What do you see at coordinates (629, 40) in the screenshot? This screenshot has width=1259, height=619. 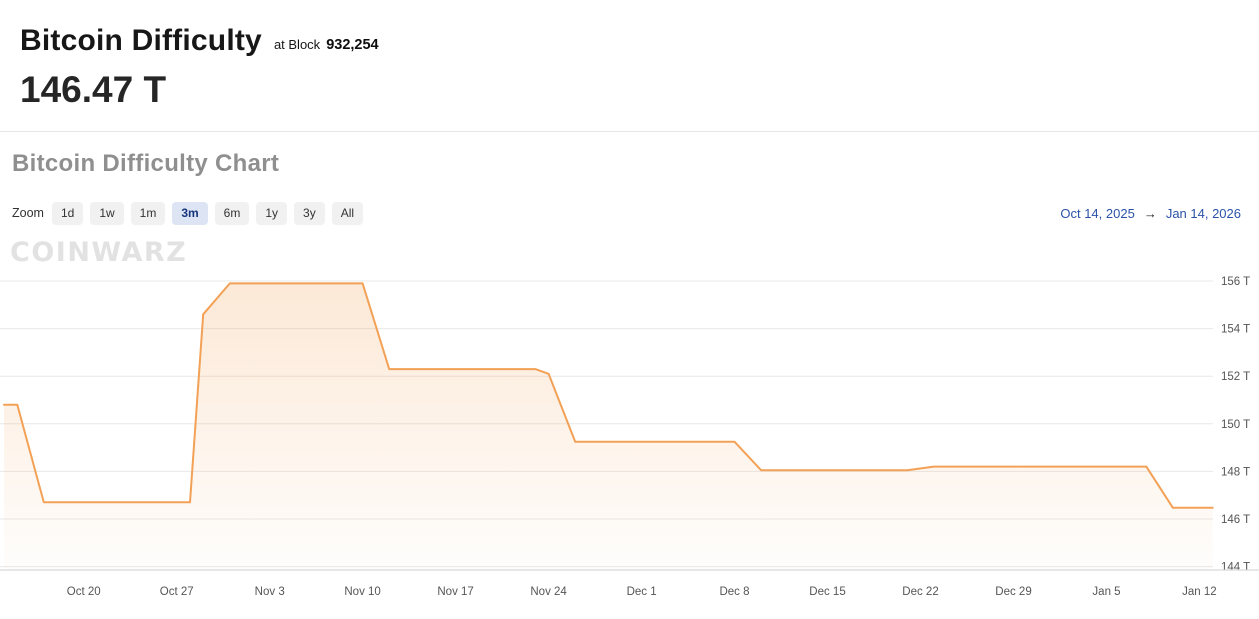 I see `title-row: Bitcoin Difficulty at Block 932,254` at bounding box center [629, 40].